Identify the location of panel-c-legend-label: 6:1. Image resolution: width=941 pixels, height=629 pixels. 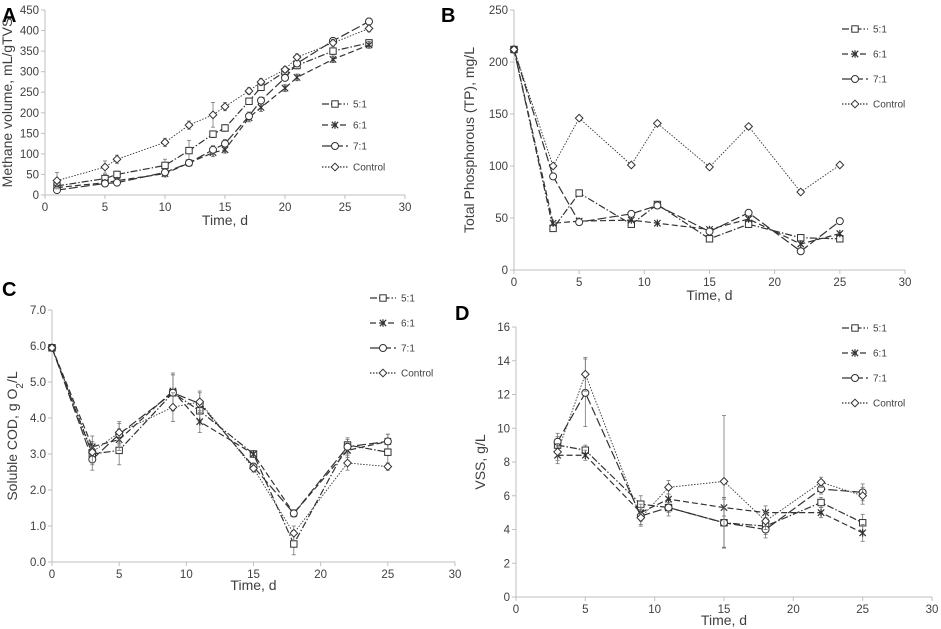
(408, 324).